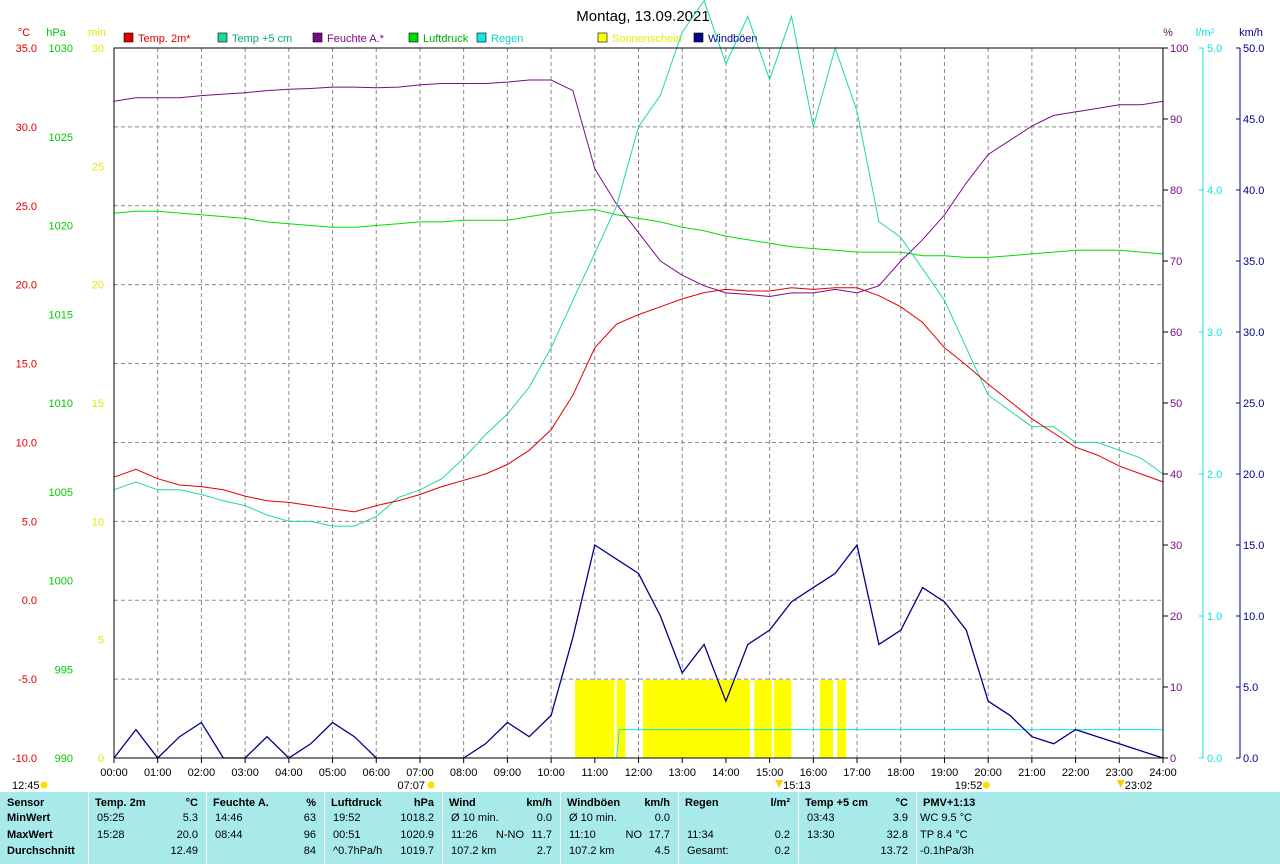 The width and height of the screenshot is (1280, 864). Describe the element at coordinates (98, 49) in the screenshot. I see `sun-tick-label: 30` at that location.